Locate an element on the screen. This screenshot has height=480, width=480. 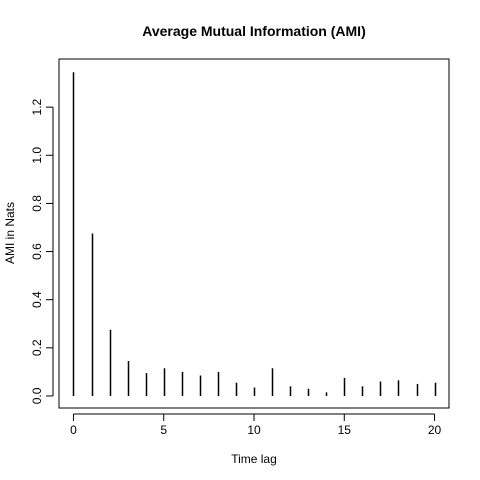
x-tick-label: 10 is located at coordinates (254, 430).